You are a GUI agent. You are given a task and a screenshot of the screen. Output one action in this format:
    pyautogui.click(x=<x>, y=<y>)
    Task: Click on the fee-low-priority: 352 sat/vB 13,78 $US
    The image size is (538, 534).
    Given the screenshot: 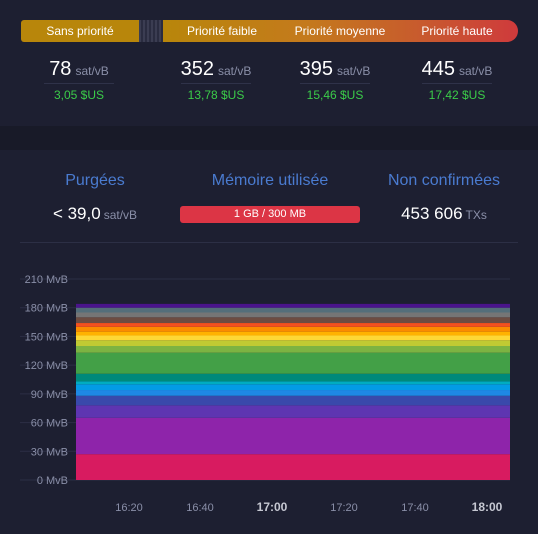 What is the action you would take?
    pyautogui.click(x=216, y=80)
    